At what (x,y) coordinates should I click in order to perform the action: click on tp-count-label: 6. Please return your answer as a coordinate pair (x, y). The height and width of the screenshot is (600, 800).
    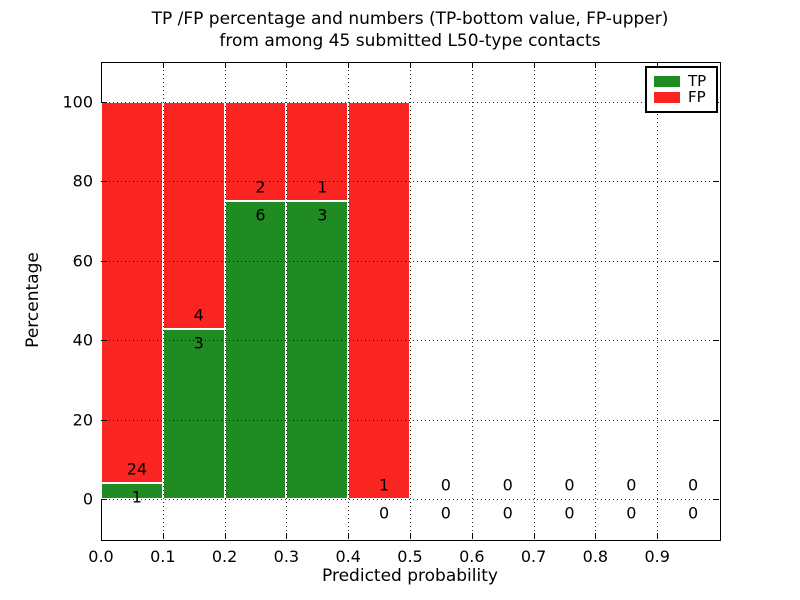
    Looking at the image, I should click on (260, 215).